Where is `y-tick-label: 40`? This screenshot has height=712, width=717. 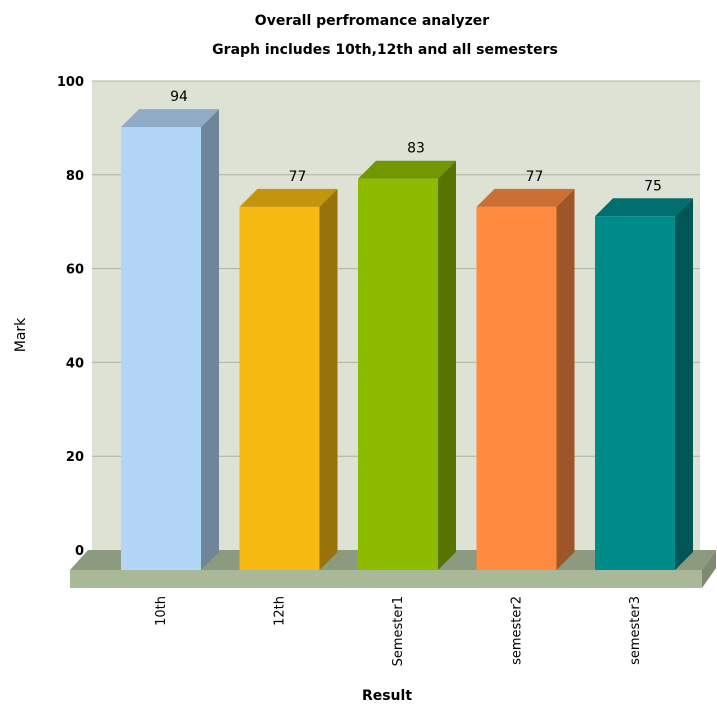
y-tick-label: 40 is located at coordinates (75, 363).